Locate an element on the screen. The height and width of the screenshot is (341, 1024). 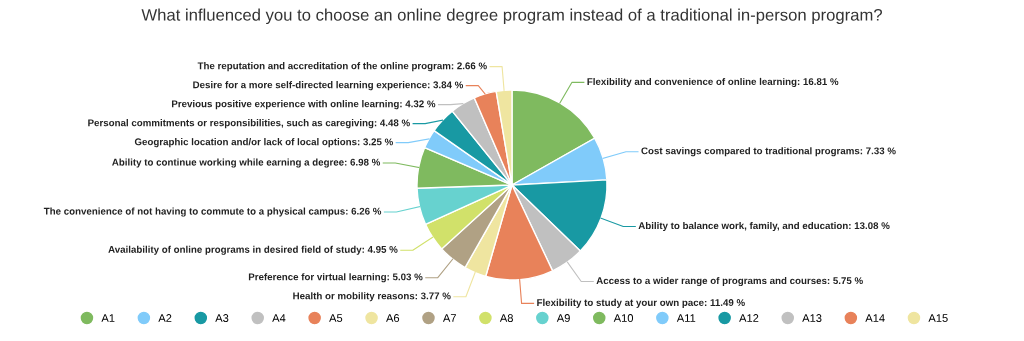
legend-label: A6 is located at coordinates (393, 318).